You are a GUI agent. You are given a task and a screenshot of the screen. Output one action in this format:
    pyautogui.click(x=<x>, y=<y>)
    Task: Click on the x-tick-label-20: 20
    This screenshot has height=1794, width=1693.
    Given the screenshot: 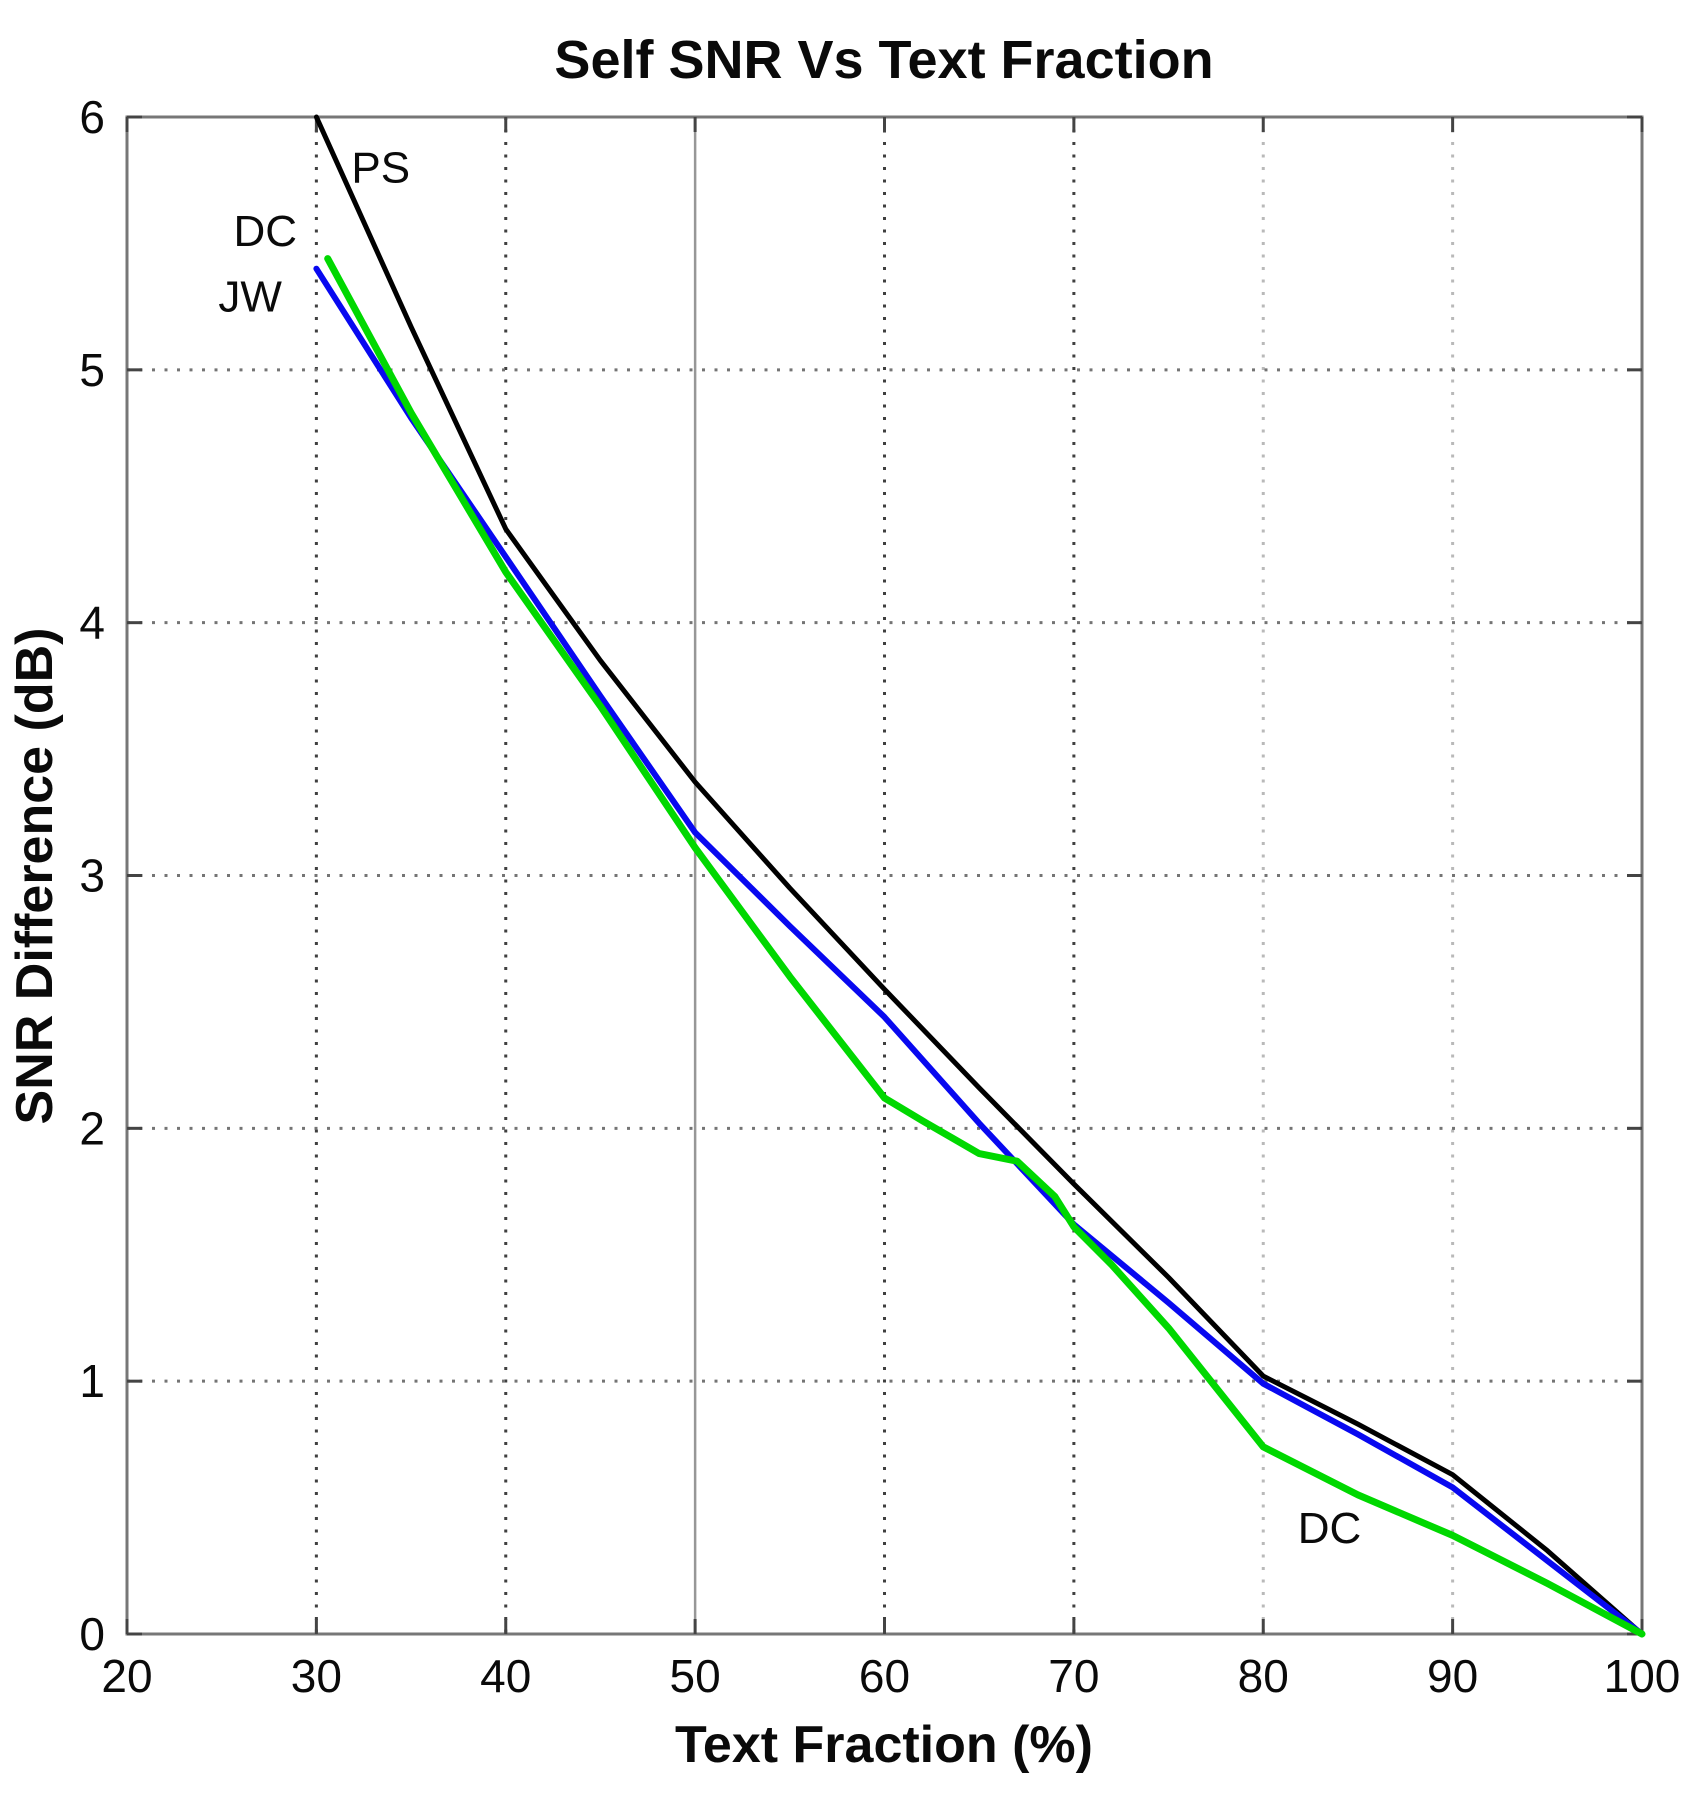 What is the action you would take?
    pyautogui.click(x=126, y=1676)
    